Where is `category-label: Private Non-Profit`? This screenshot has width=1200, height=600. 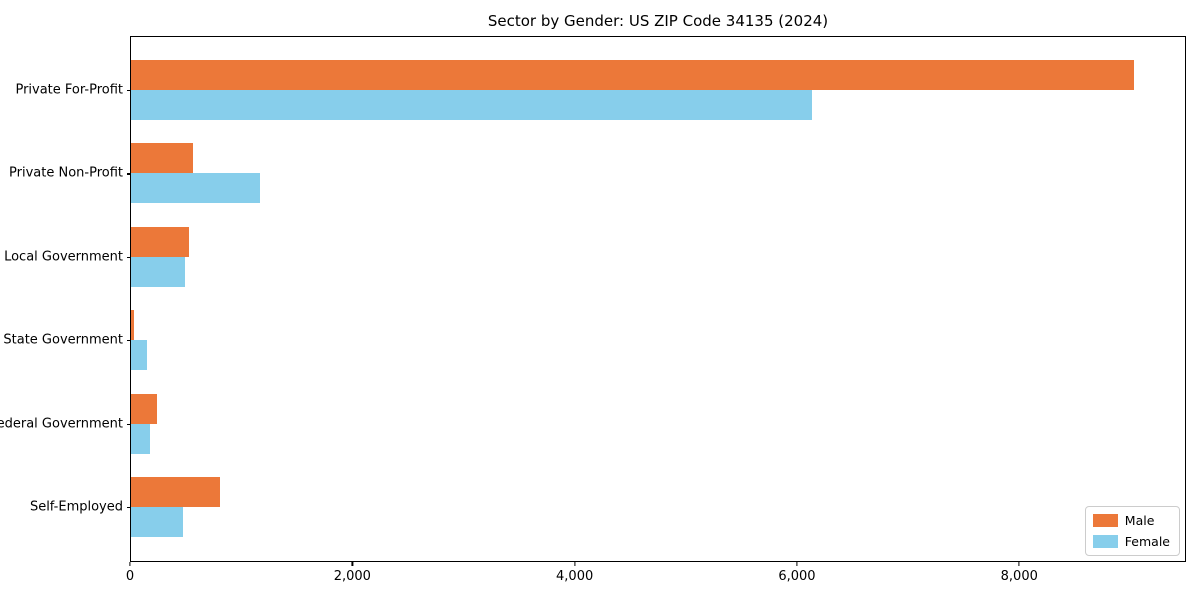 category-label: Private Non-Profit is located at coordinates (66, 173).